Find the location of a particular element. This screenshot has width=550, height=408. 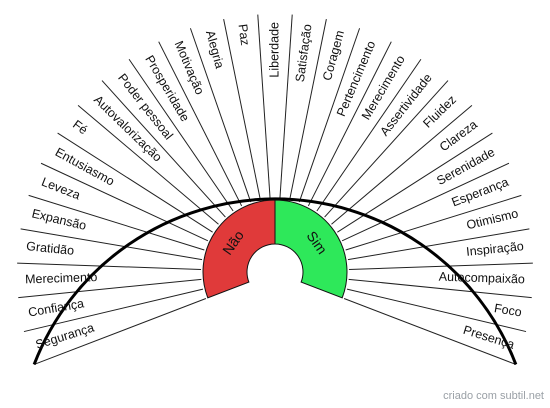

credit-footer: criado com subtil.net is located at coordinates (493, 396).